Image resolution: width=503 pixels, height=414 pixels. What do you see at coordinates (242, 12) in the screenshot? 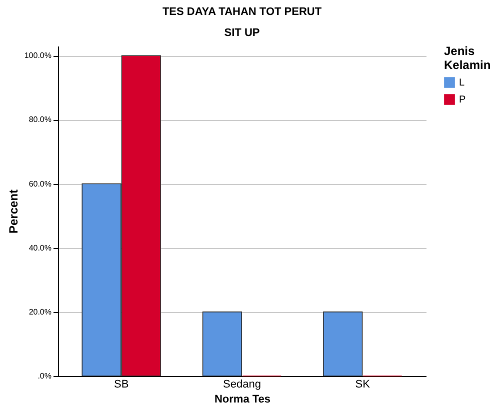
I see `chart-title: TES DAYA TAHAN TOT PERUT` at bounding box center [242, 12].